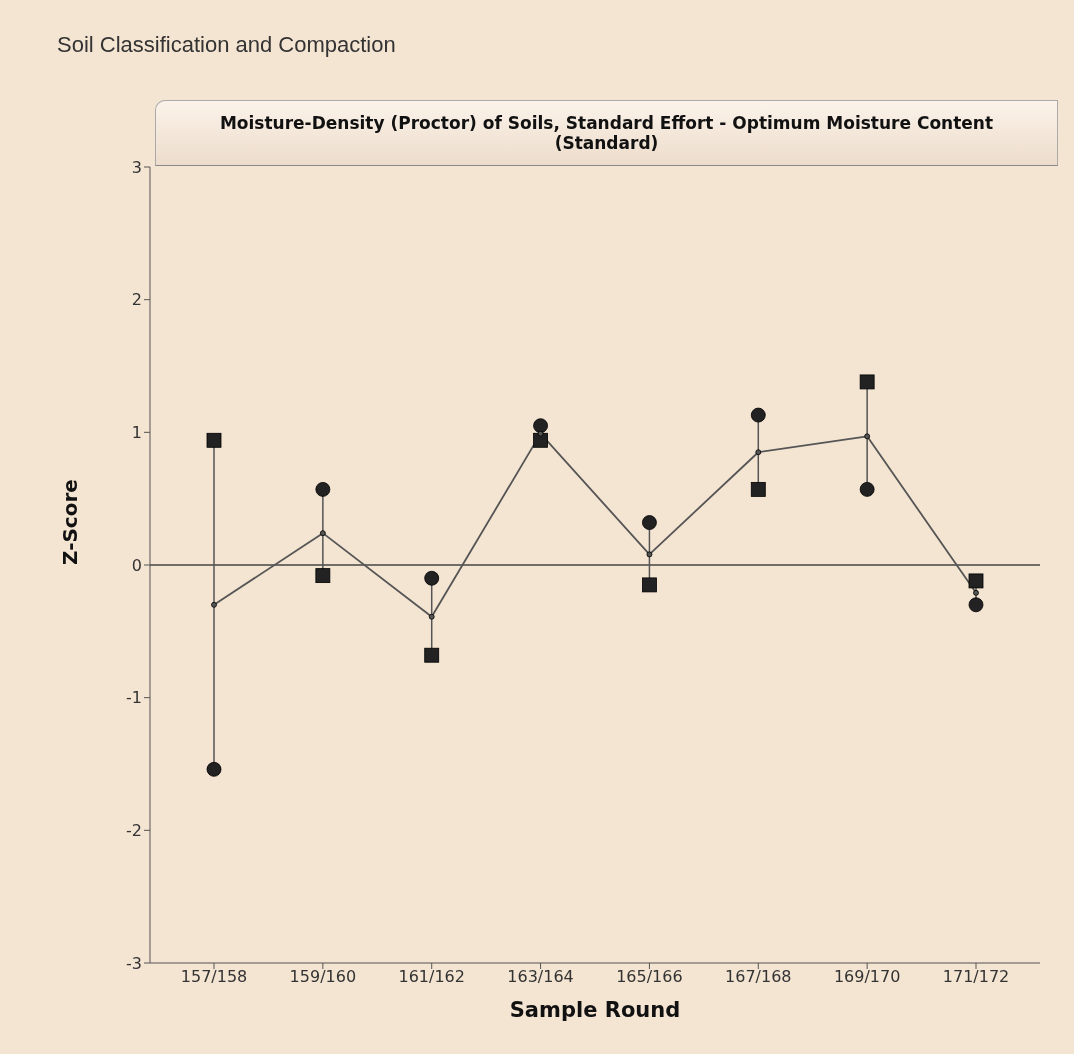 This screenshot has height=1054, width=1074. Describe the element at coordinates (136, 300) in the screenshot. I see `y-tick-label: 2` at that location.